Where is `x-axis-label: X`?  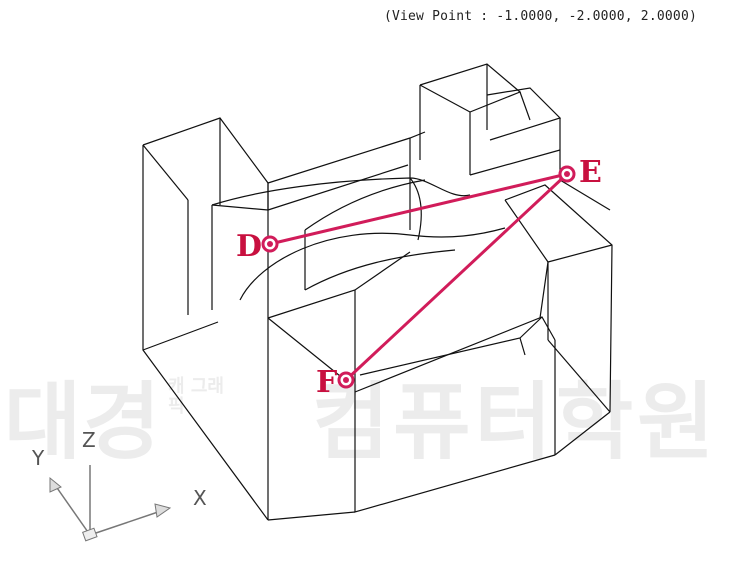
x-axis-label: X is located at coordinates (200, 498).